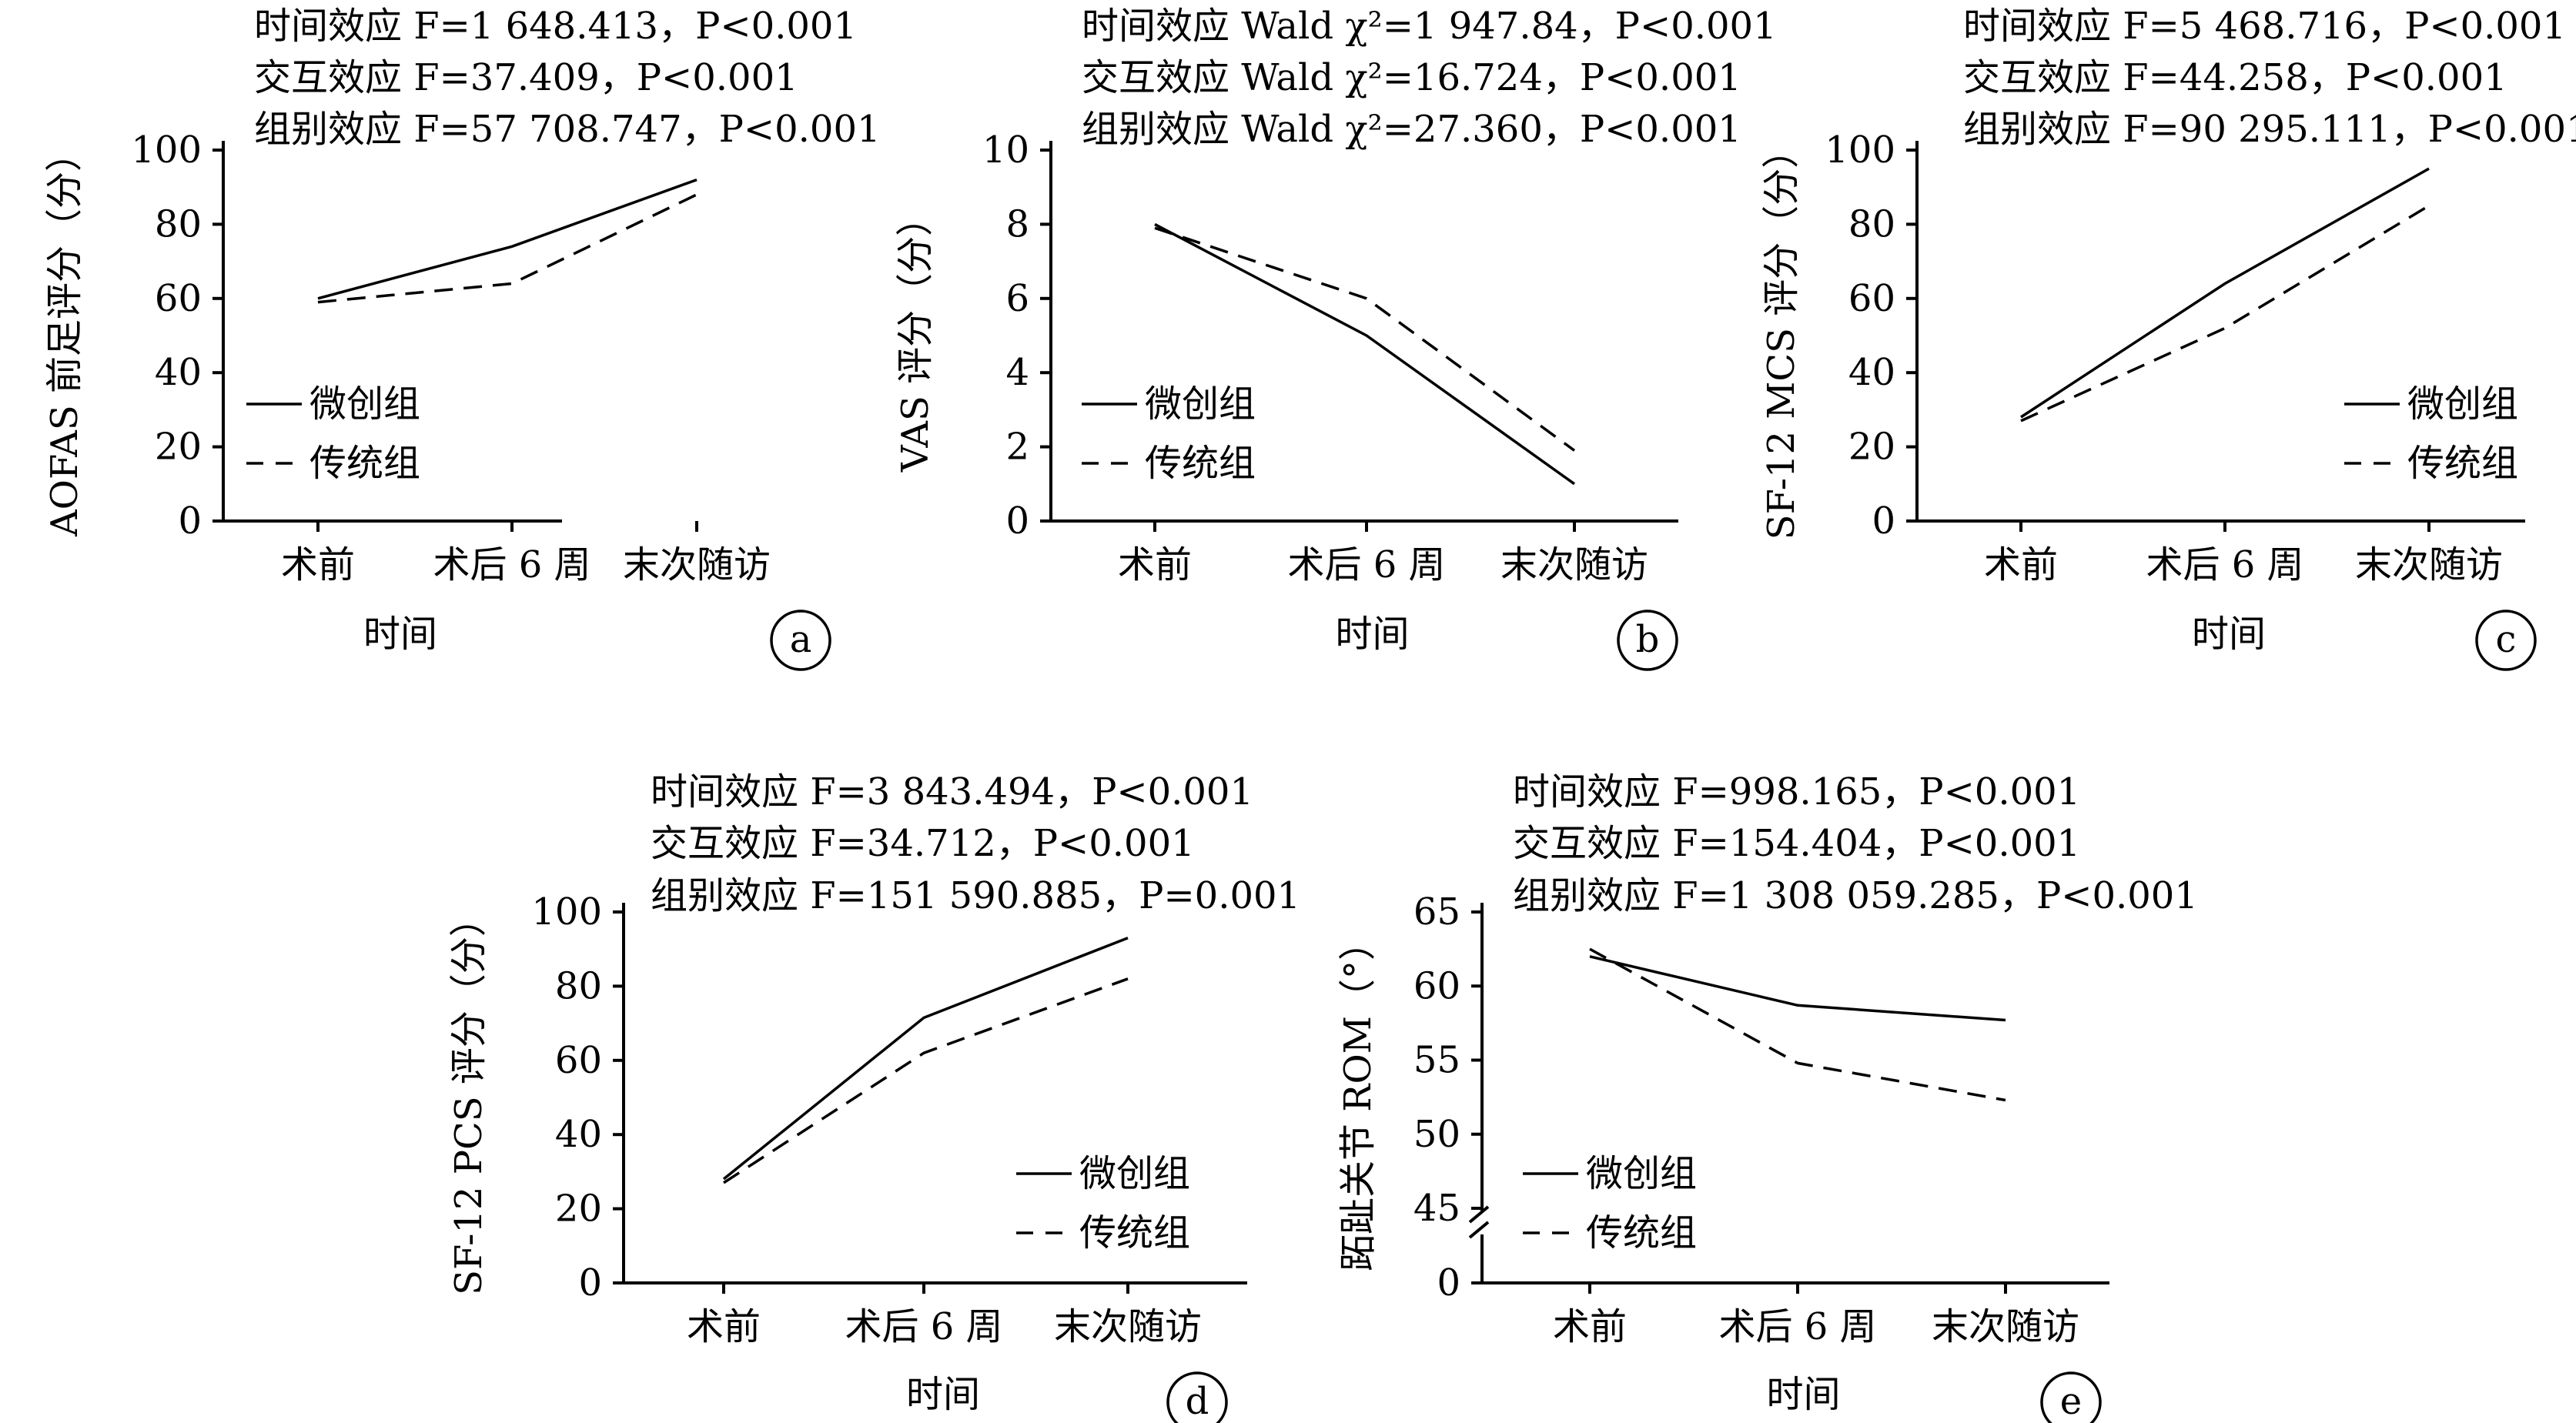 The image size is (2576, 1423). I want to click on y-axis-title: VAS 评分（分）, so click(916, 336).